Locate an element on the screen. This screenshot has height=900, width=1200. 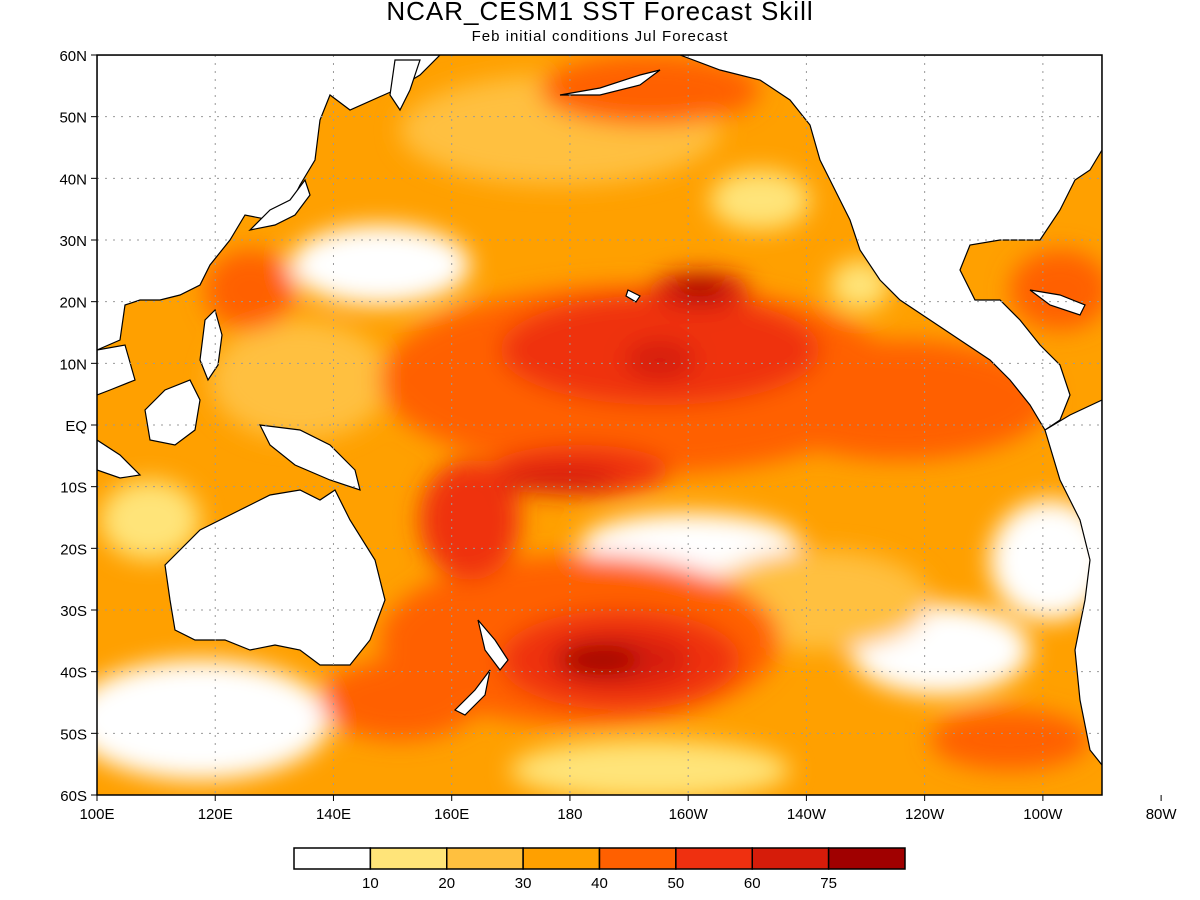
lon-tick-label: 160W is located at coordinates (689, 814).